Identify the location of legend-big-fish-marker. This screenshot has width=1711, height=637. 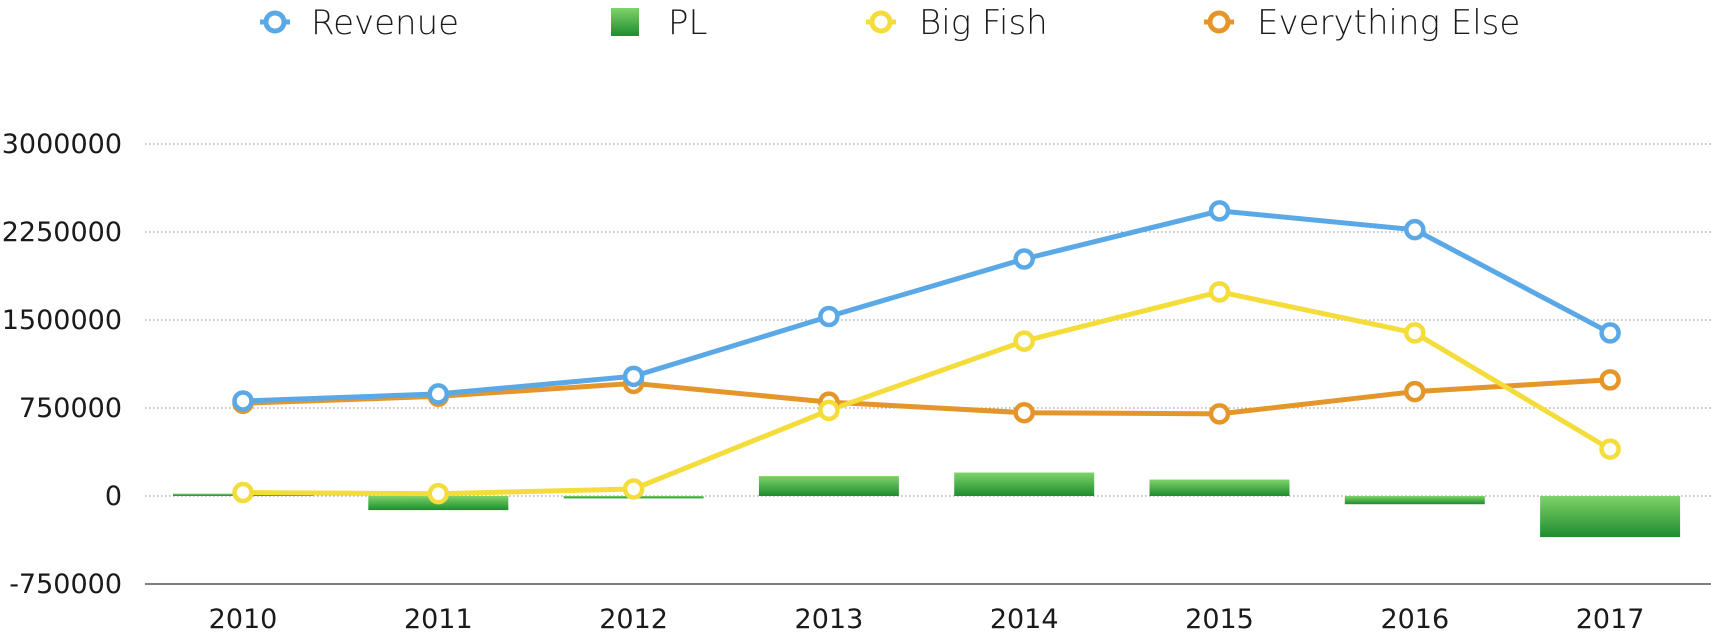
(881, 22).